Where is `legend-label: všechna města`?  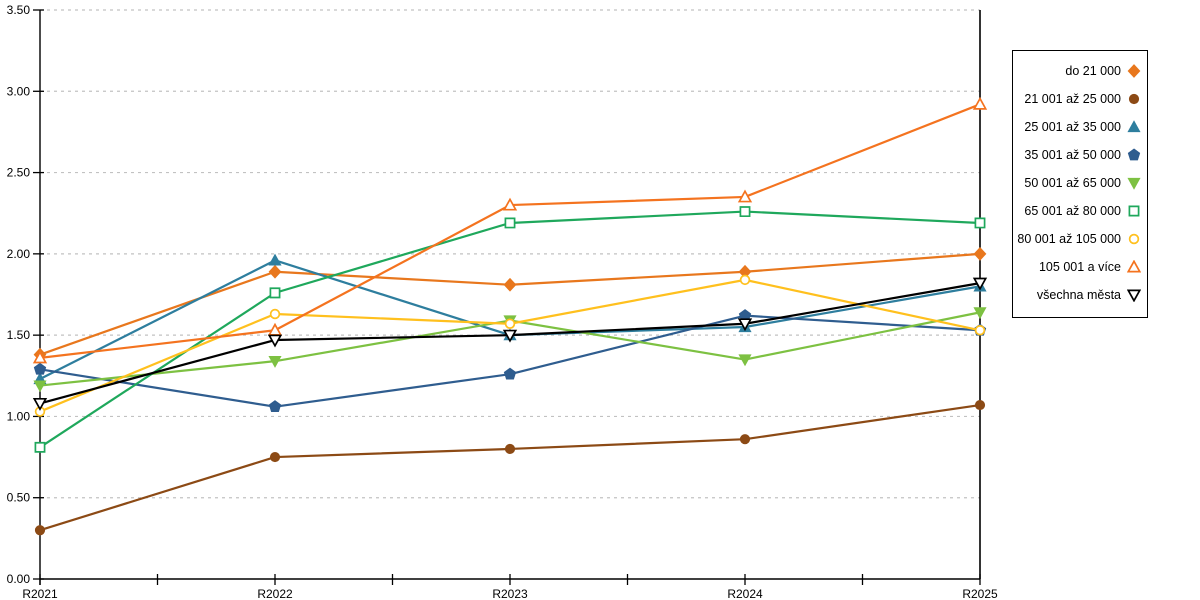
legend-label: všechna města is located at coordinates (1078, 295).